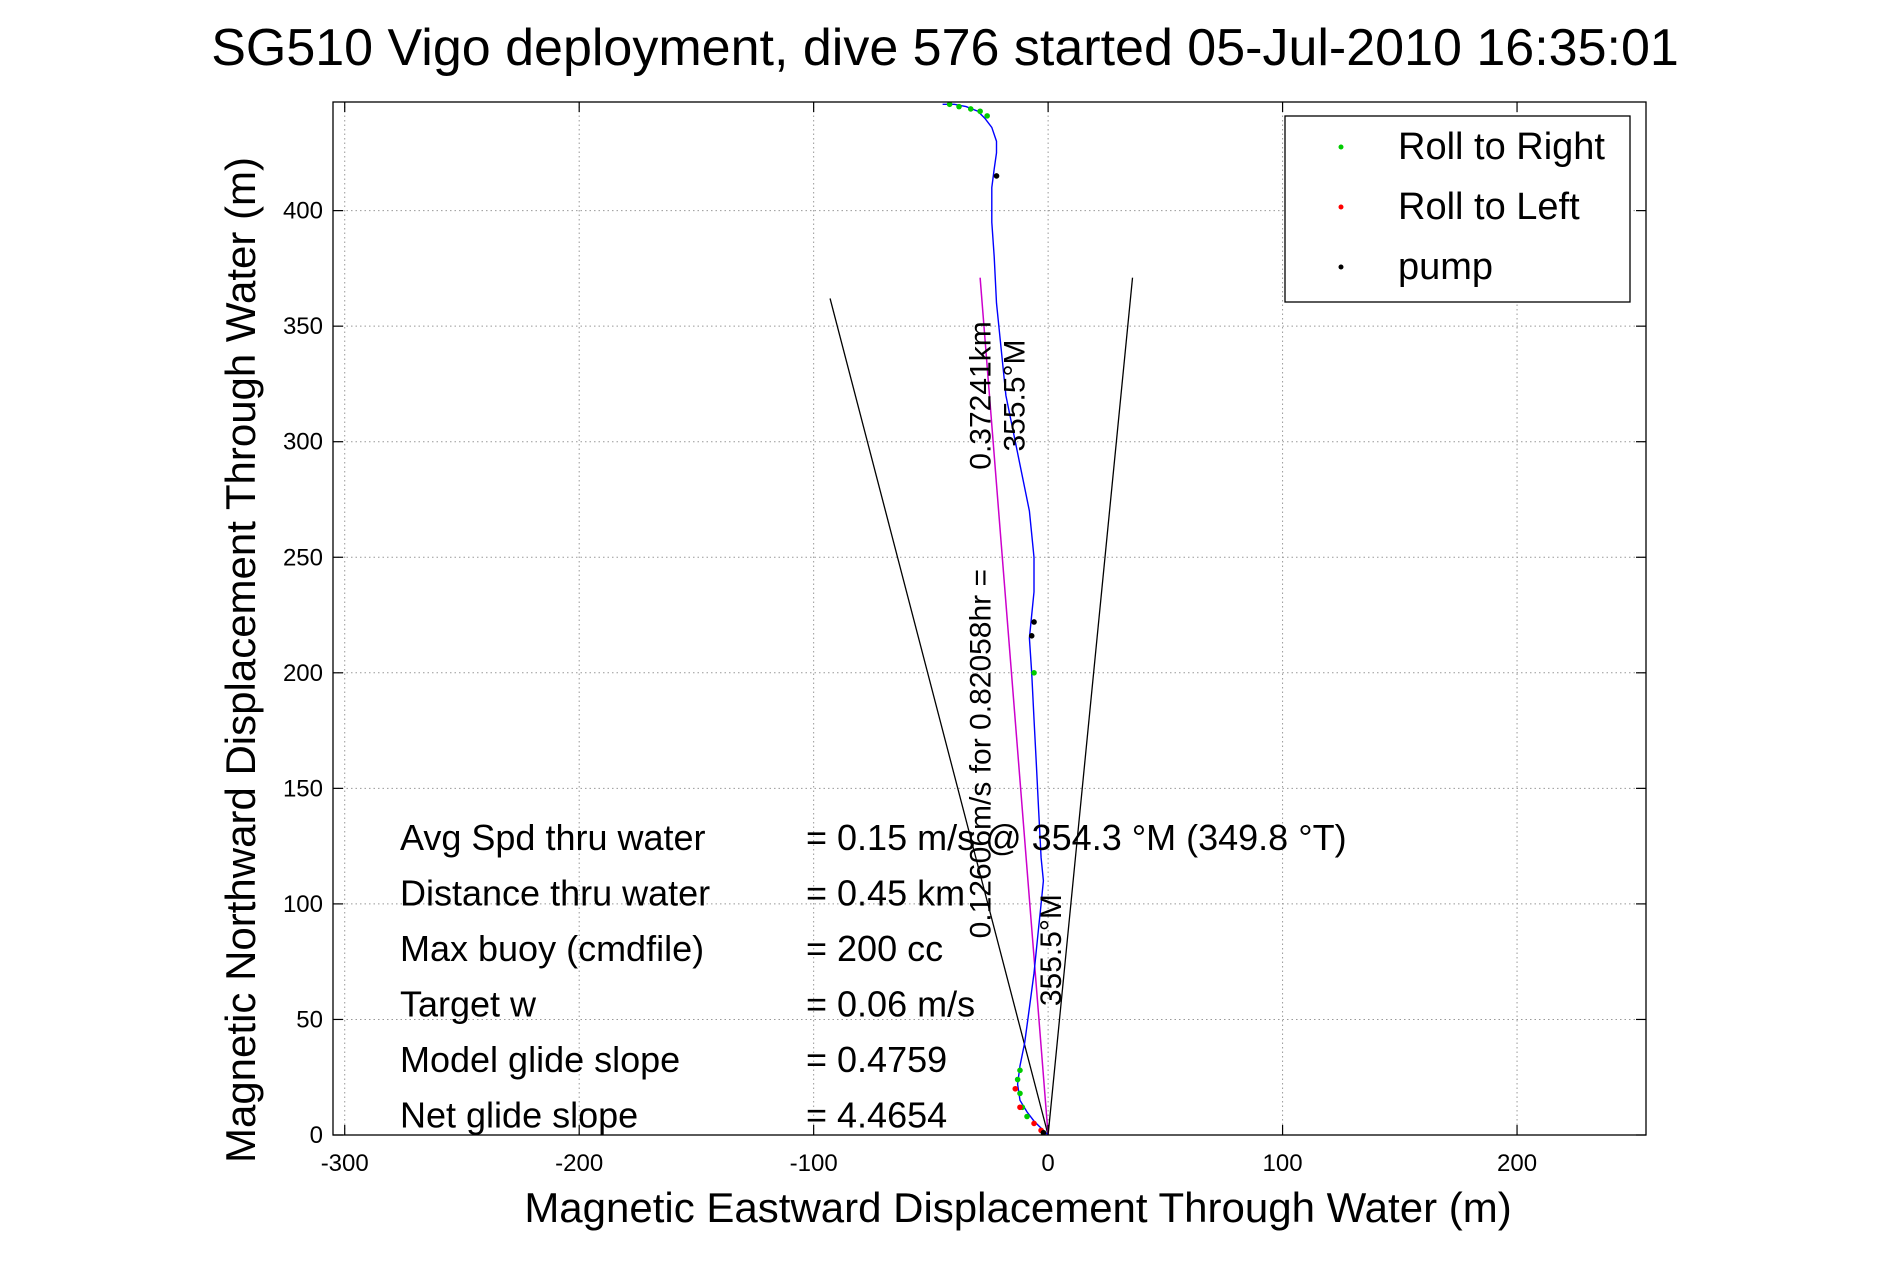 This screenshot has width=1891, height=1262. I want to click on x-tick-label: -300, so click(345, 1163).